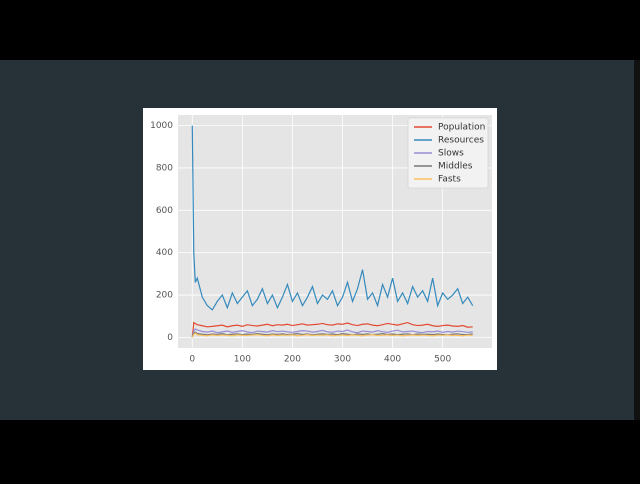  Describe the element at coordinates (442, 360) in the screenshot. I see `x-tick-label: 500` at that location.